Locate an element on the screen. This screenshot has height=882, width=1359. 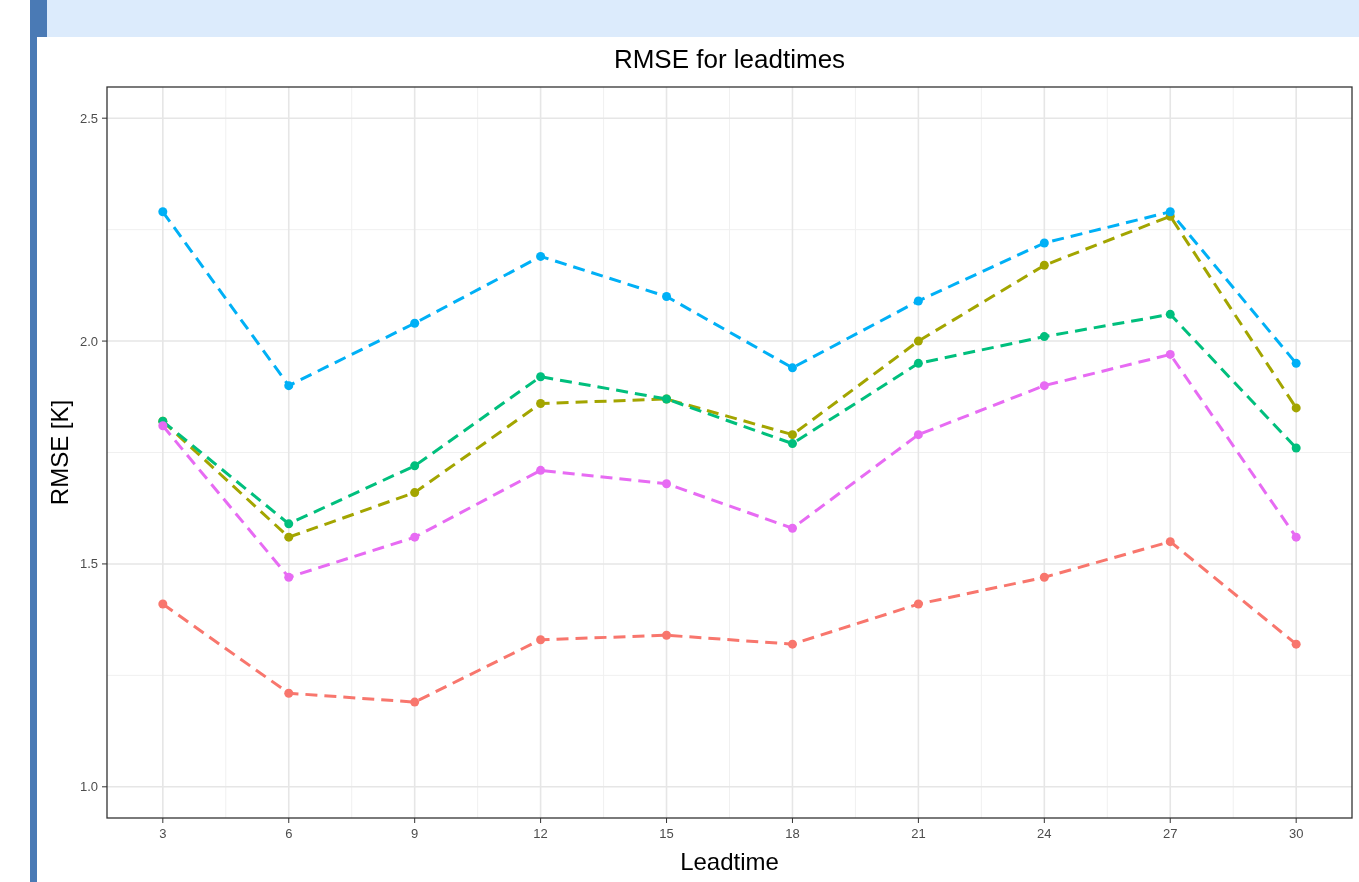
x-tick-label: 6 is located at coordinates (289, 833).